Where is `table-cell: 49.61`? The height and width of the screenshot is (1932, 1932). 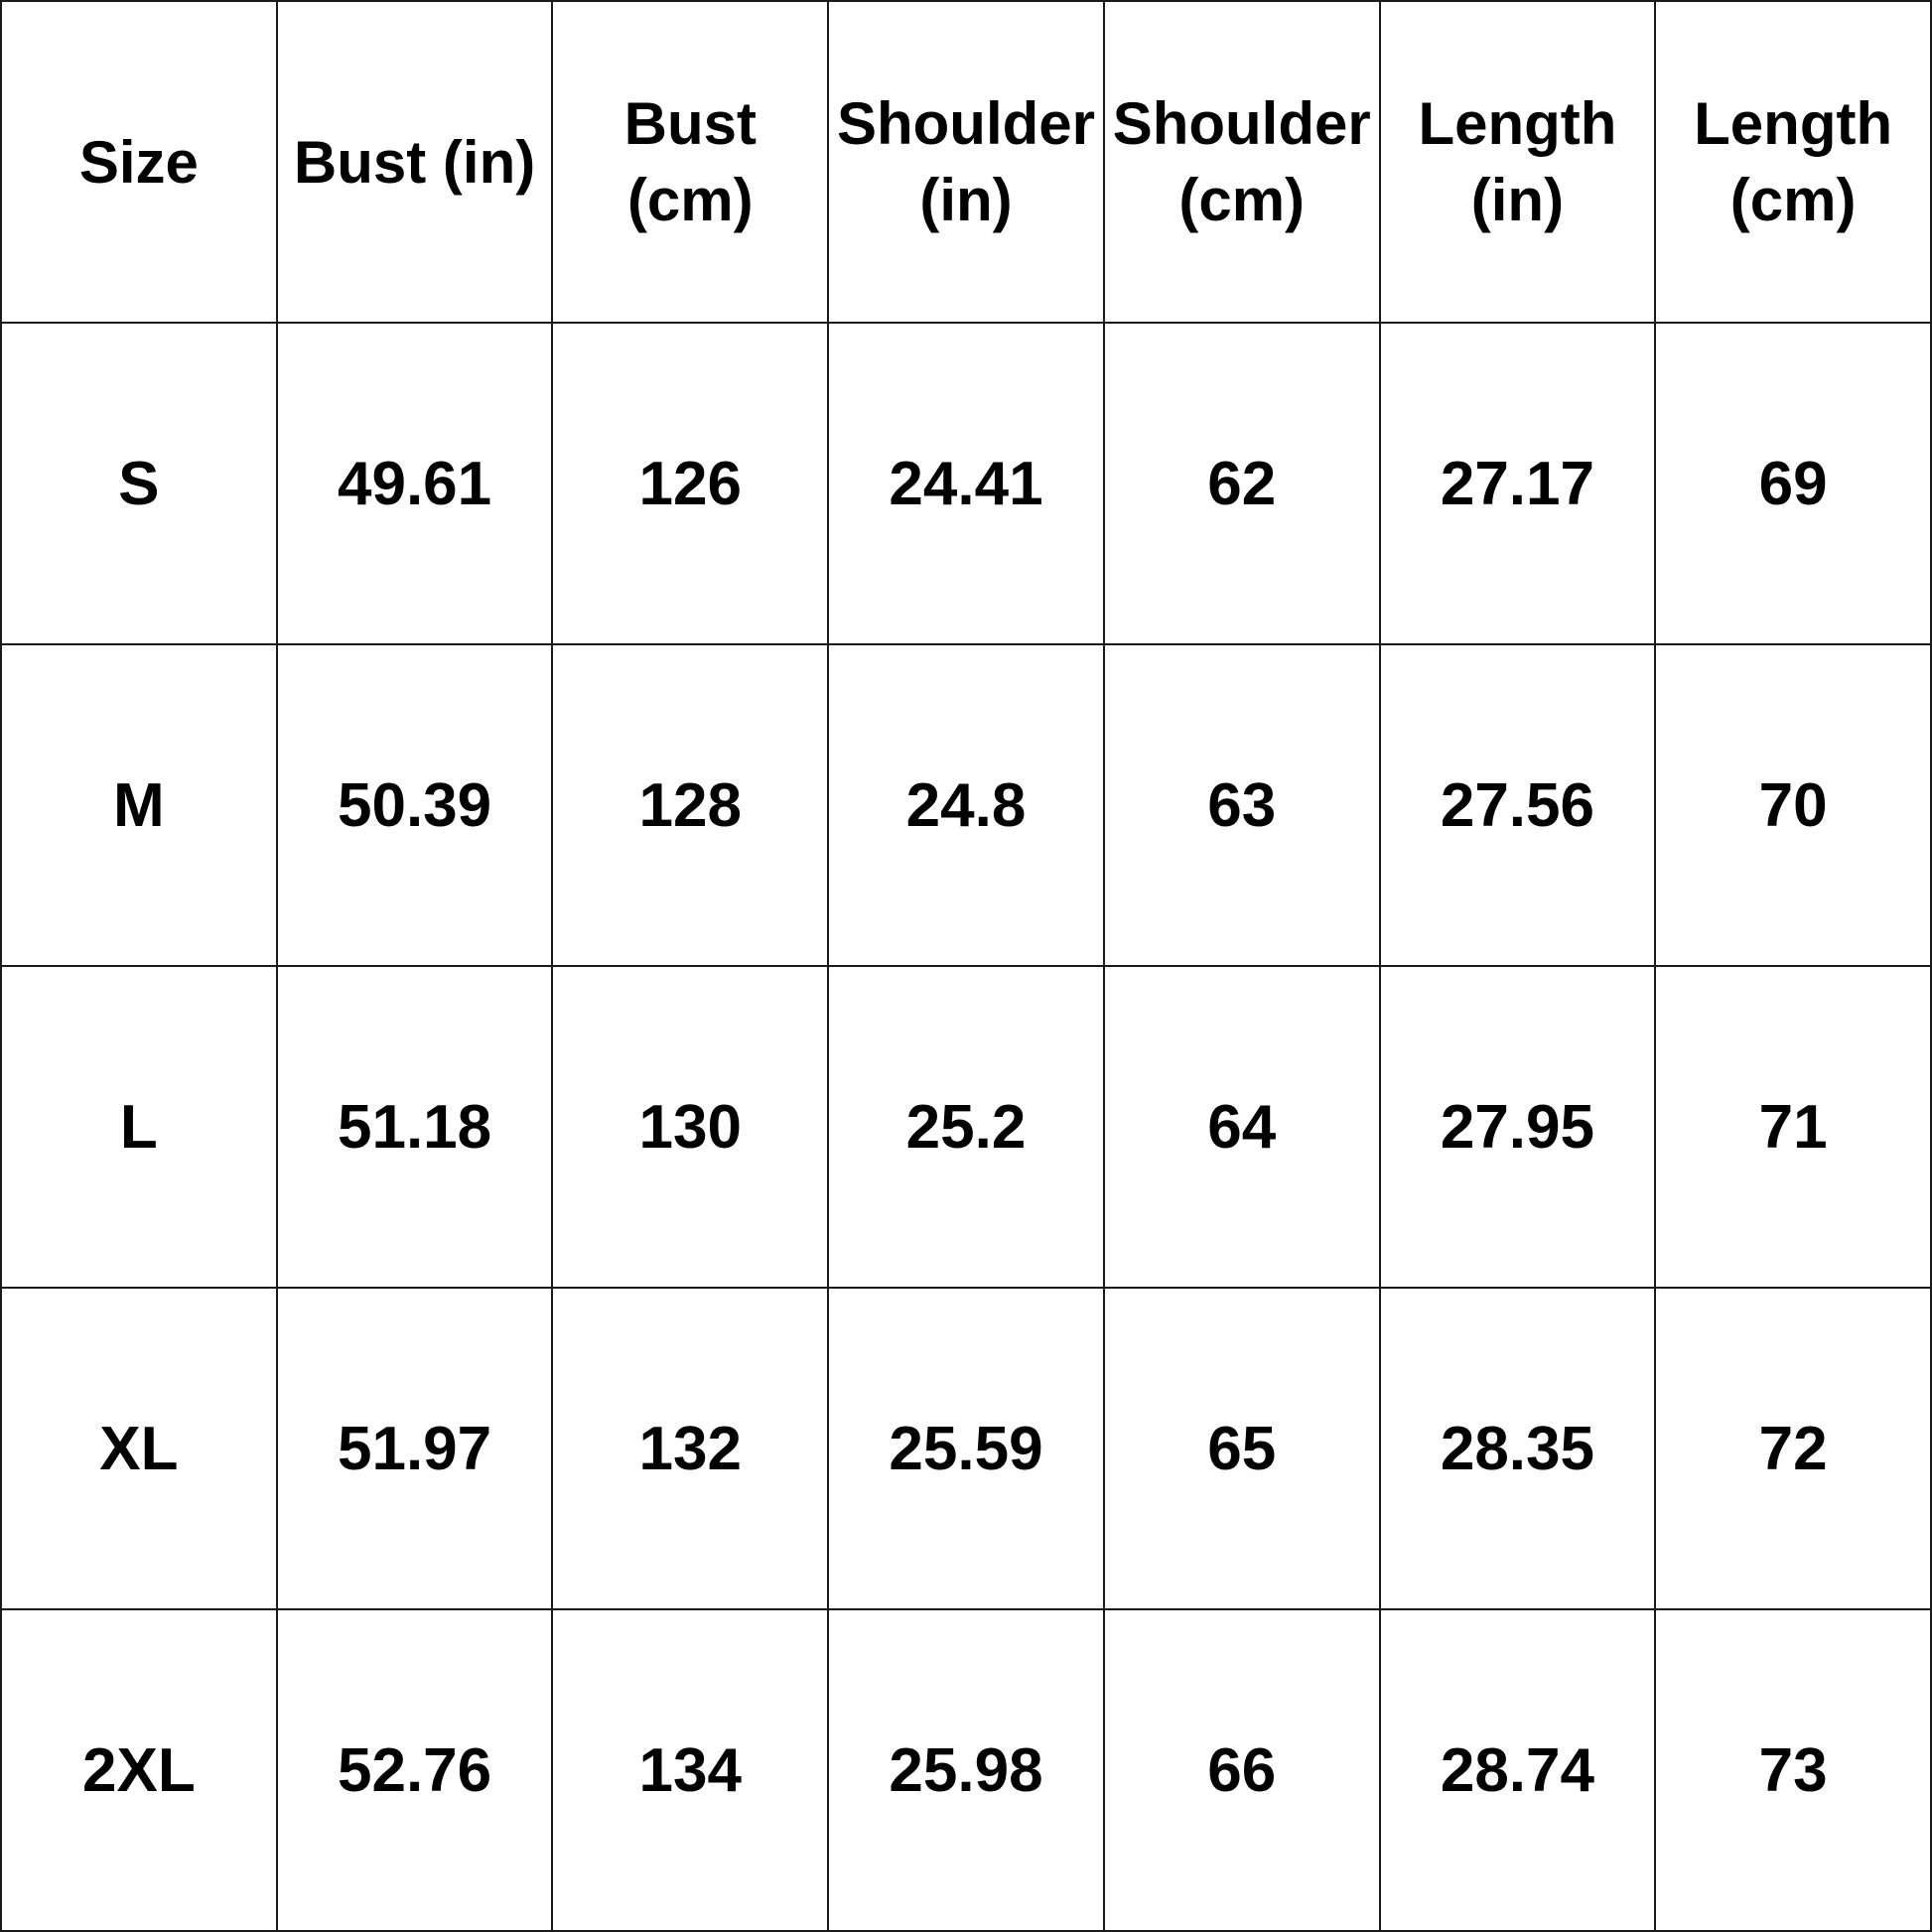
table-cell: 49.61 is located at coordinates (415, 485).